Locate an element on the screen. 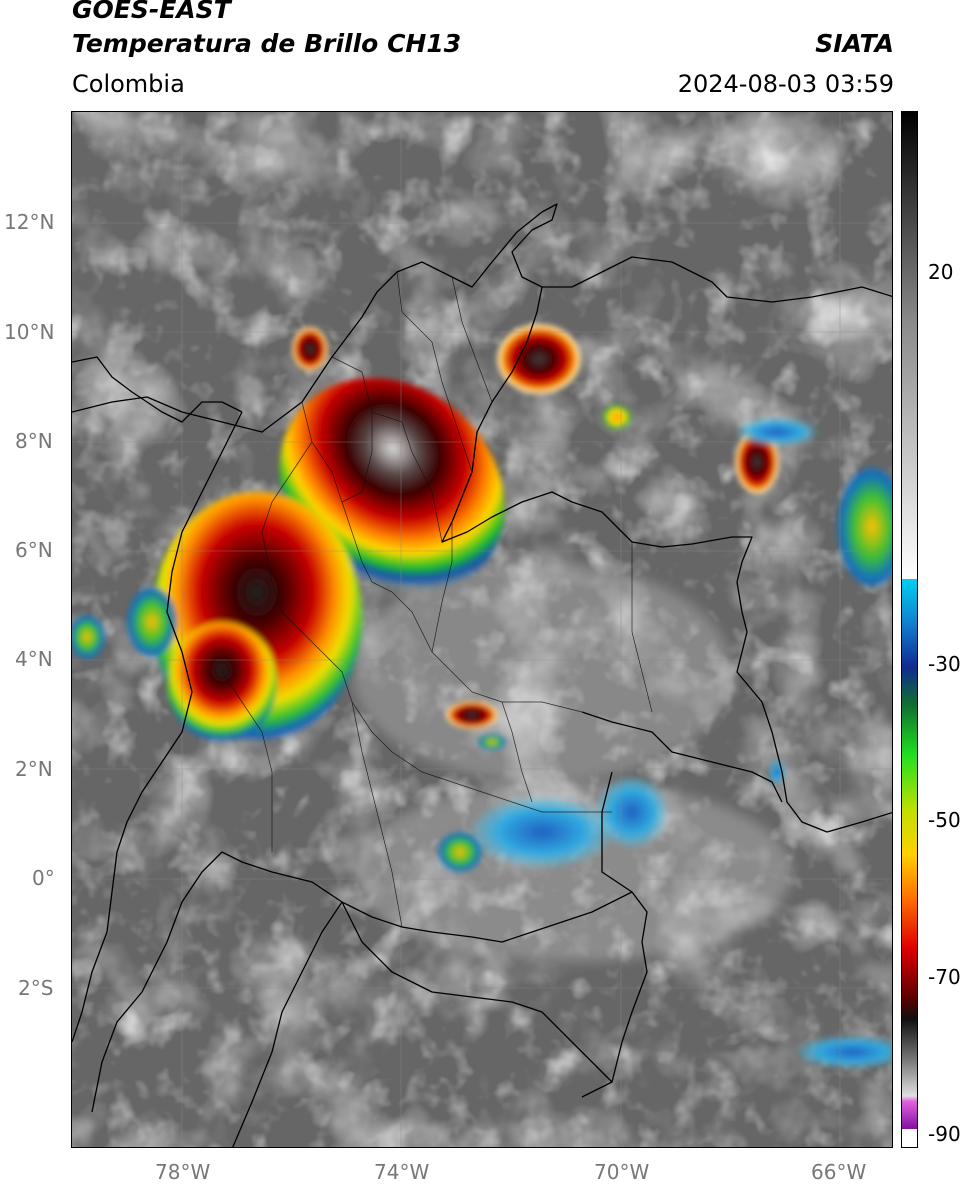 The height and width of the screenshot is (1190, 966). lat-tick-12N: 12°N is located at coordinates (29, 222).